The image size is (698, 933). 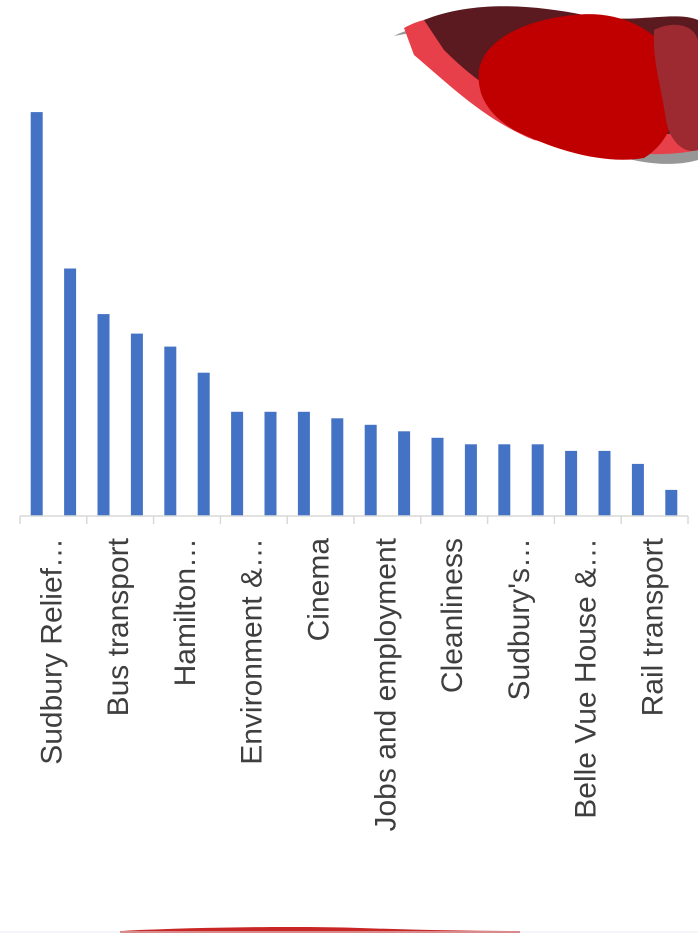 What do you see at coordinates (118, 626) in the screenshot?
I see `category-label-3: Bus transport` at bounding box center [118, 626].